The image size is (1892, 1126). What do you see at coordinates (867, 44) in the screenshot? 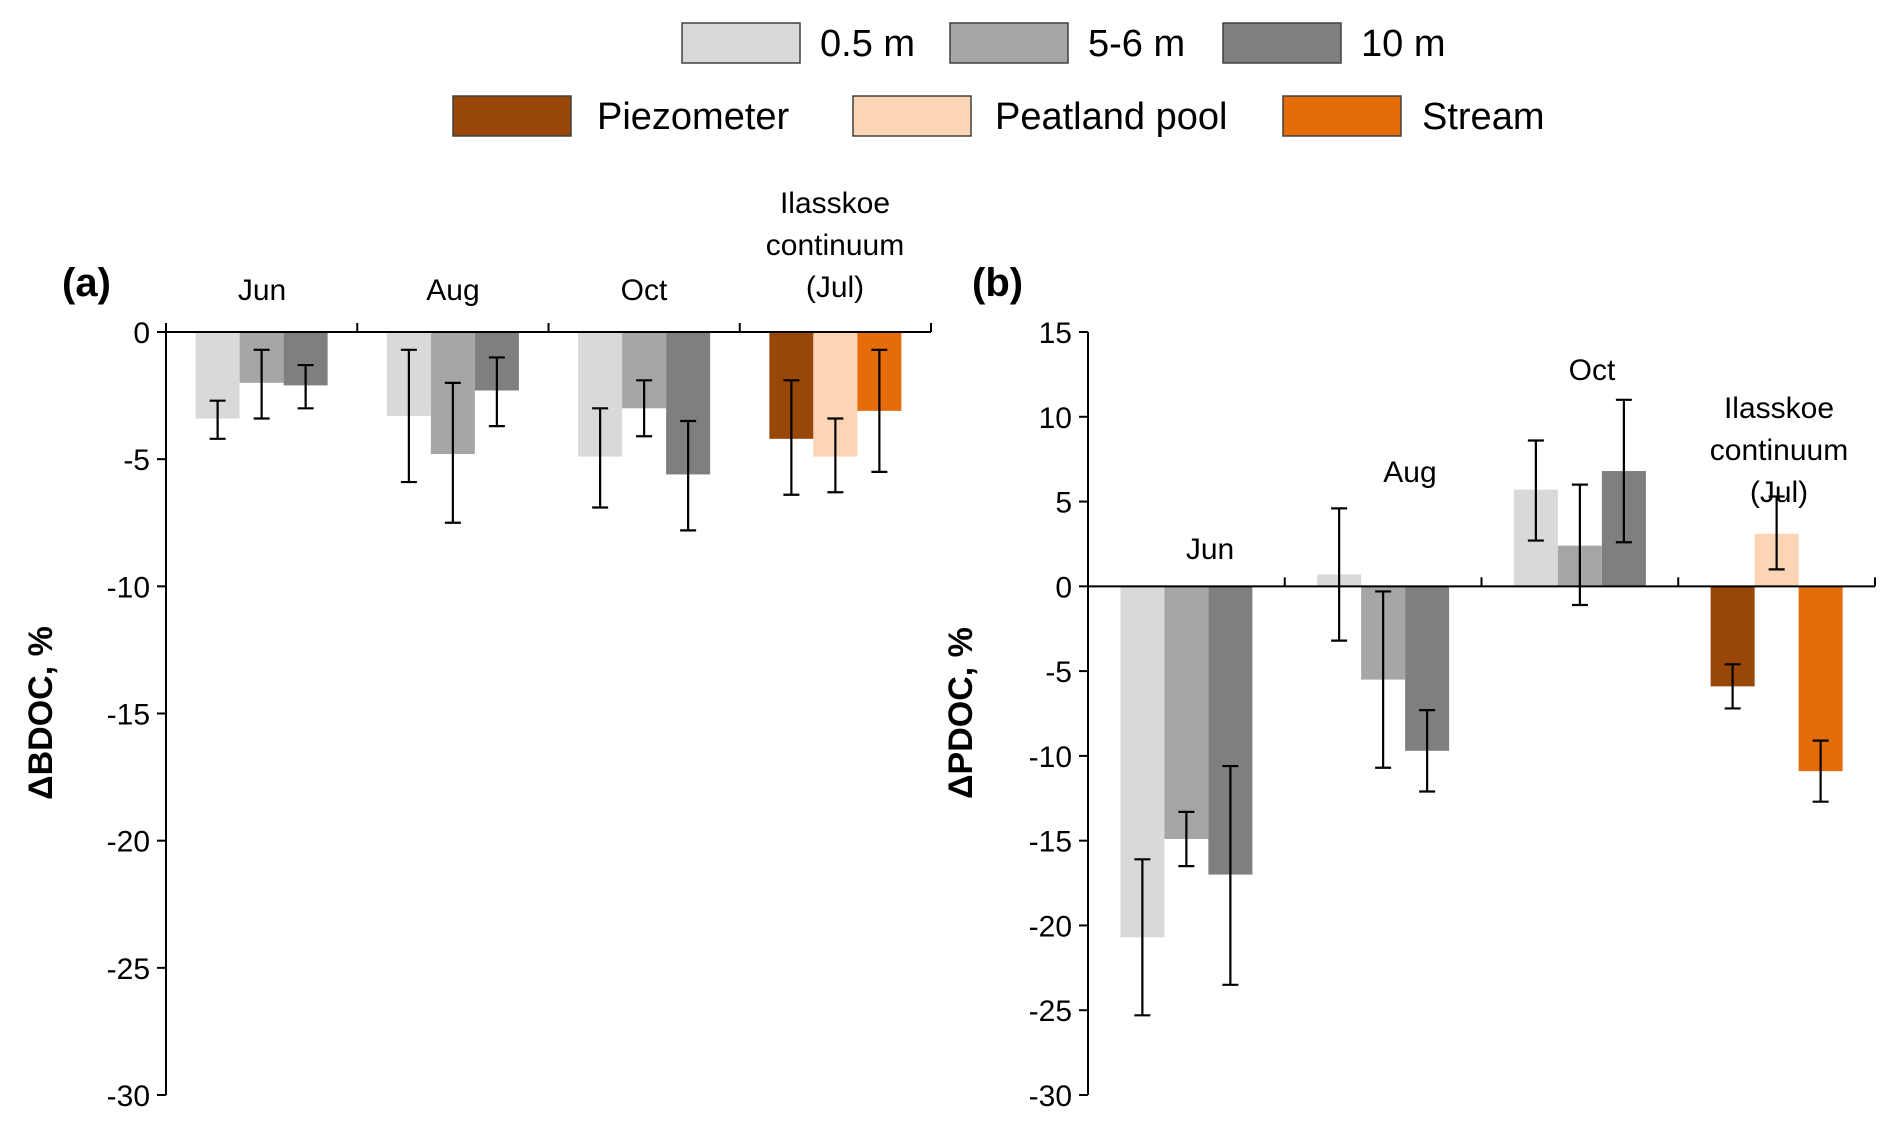
I see `legend-label-d05: 0.5 m` at bounding box center [867, 44].